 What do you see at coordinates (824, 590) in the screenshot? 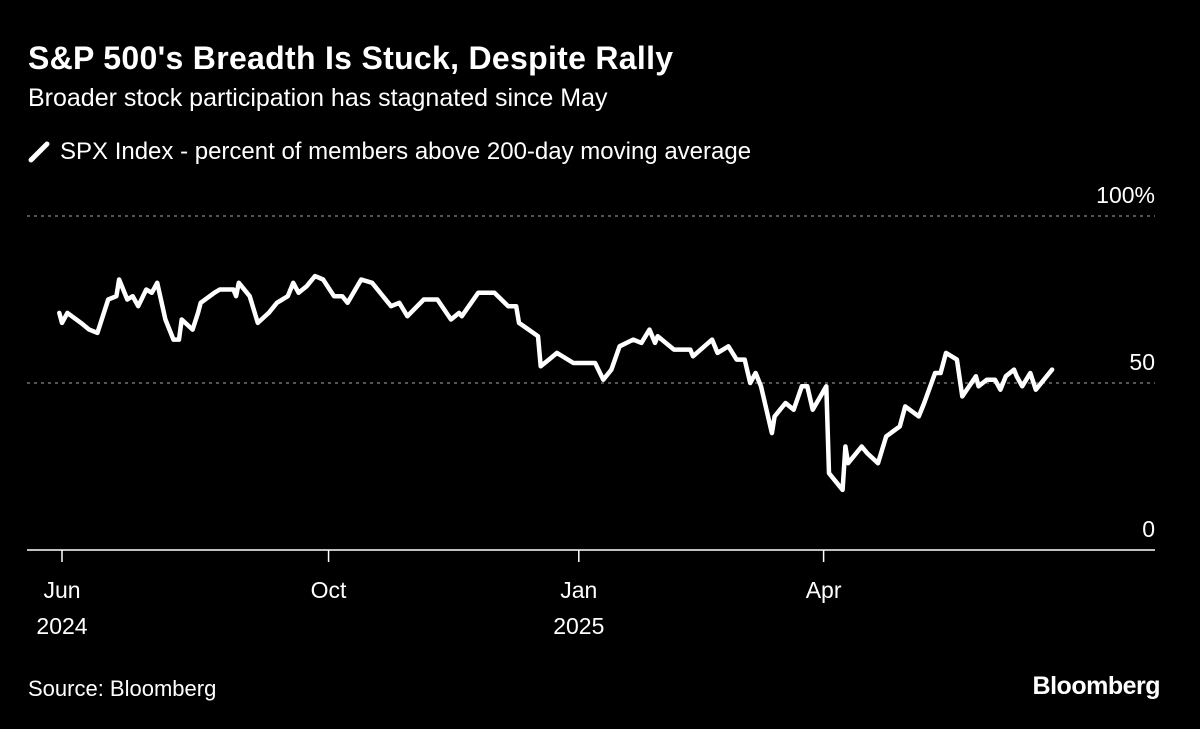
I see `x-tick-label: Apr` at bounding box center [824, 590].